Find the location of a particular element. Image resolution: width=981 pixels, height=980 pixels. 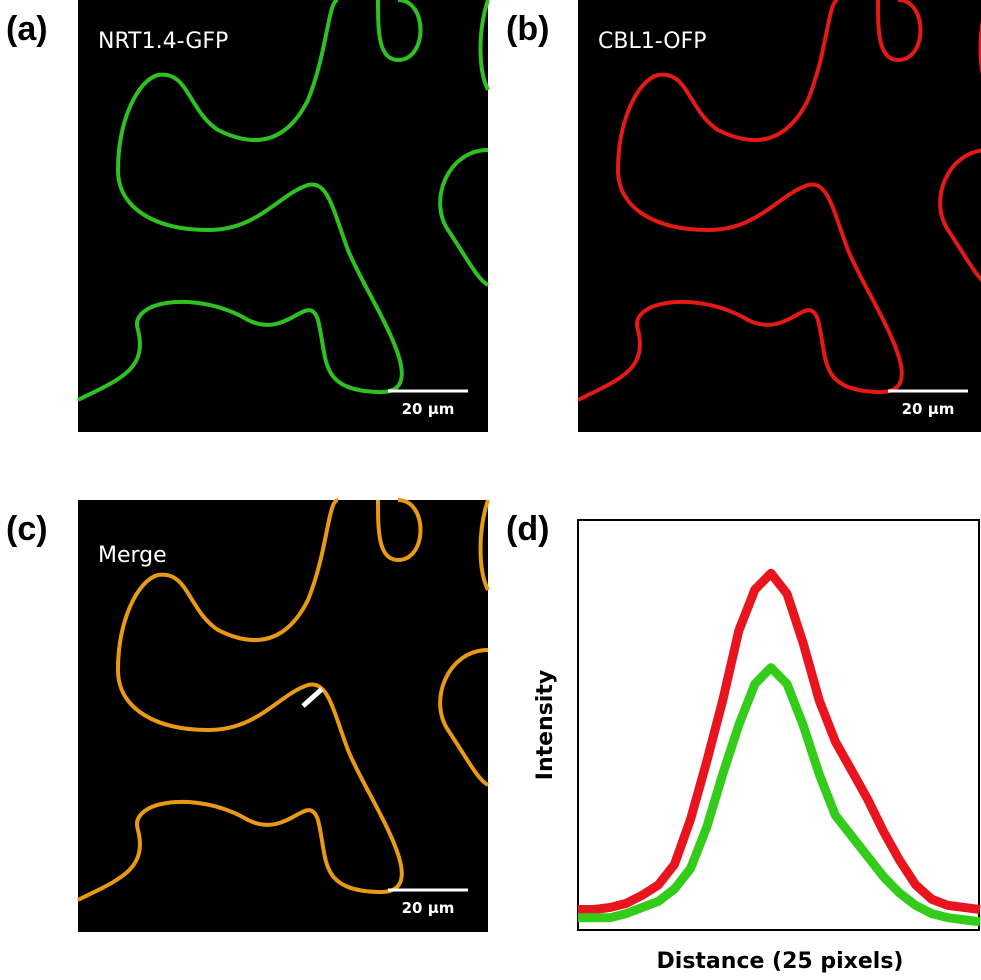

line-profile-marker is located at coordinates (312, 697).